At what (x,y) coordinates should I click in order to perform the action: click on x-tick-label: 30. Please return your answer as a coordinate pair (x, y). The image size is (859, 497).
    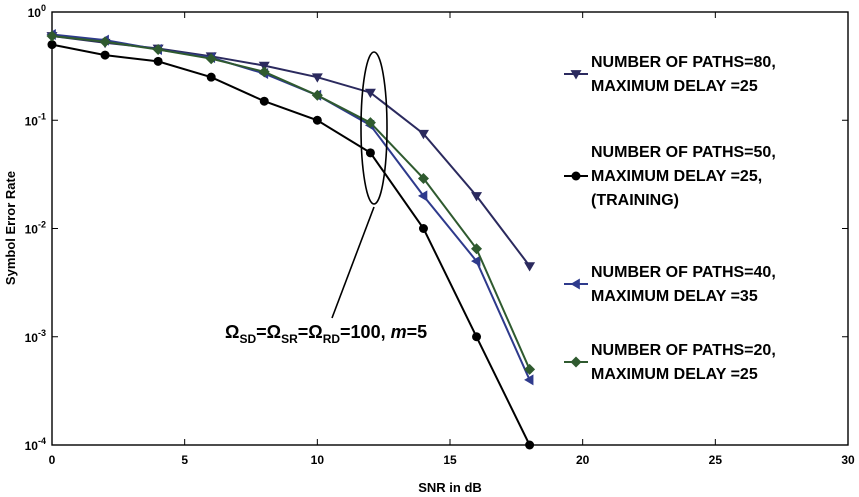
    Looking at the image, I should click on (848, 460).